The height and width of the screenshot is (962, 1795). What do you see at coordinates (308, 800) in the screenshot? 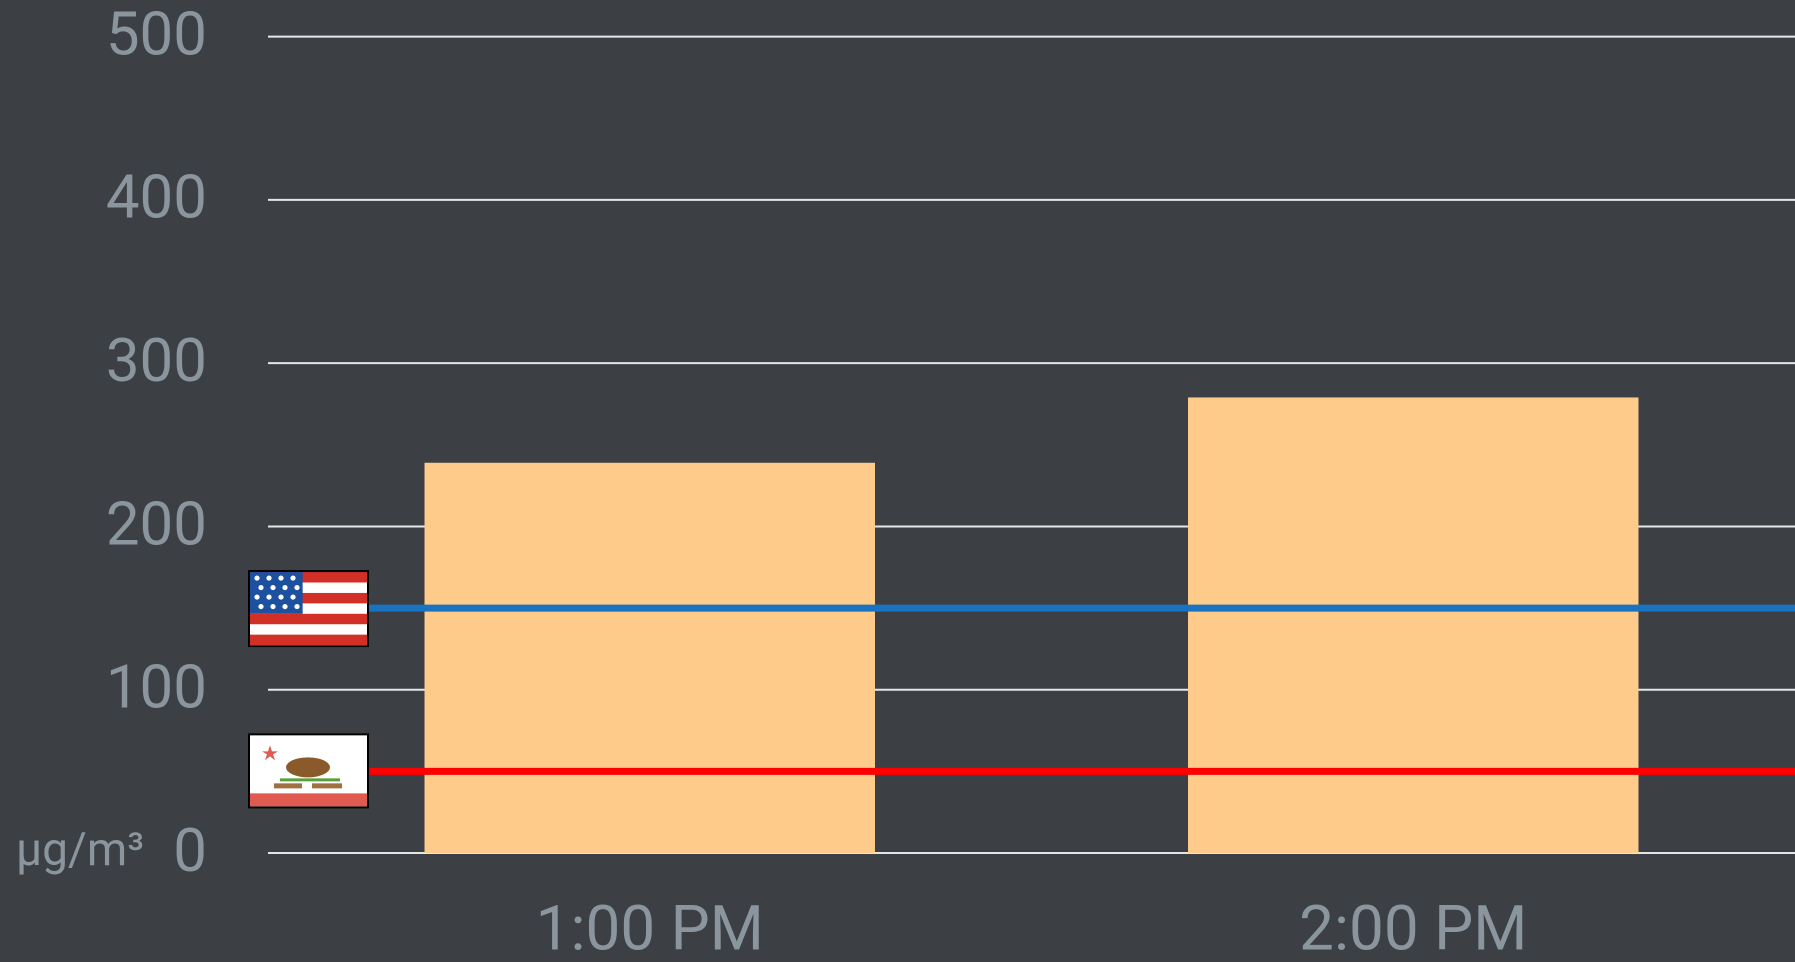
I see `flag-band` at bounding box center [308, 800].